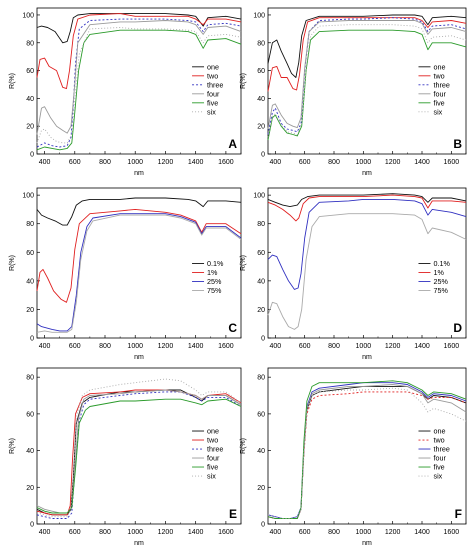 This screenshot has width=474, height=556. What do you see at coordinates (458, 514) in the screenshot?
I see `panel-label: F` at bounding box center [458, 514].